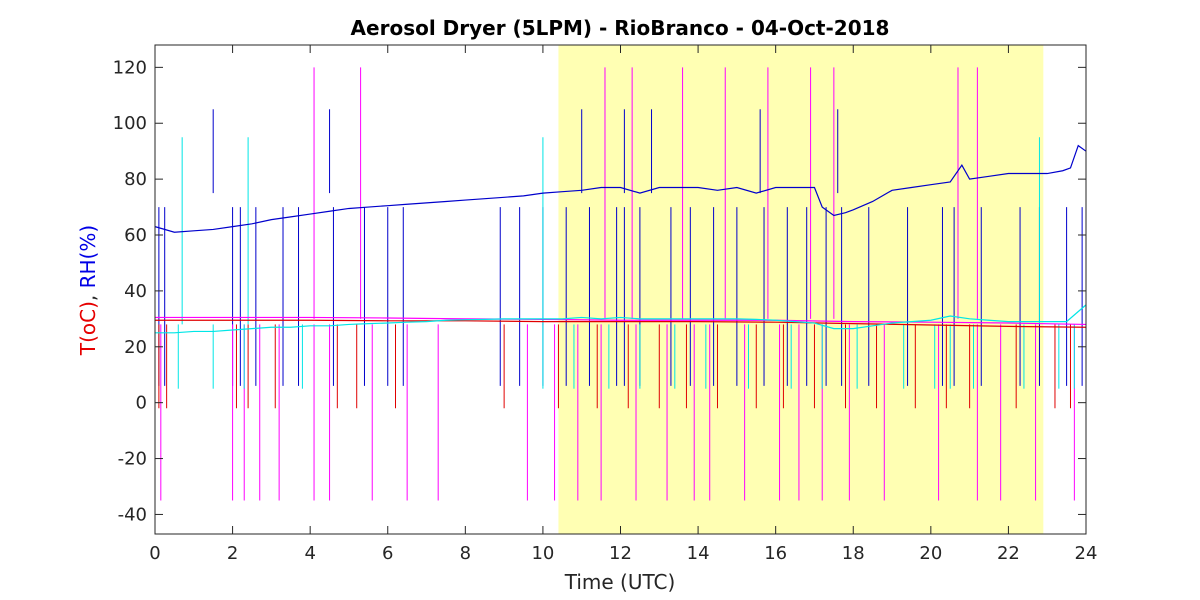 The width and height of the screenshot is (1200, 600). I want to click on y-label-part-0: T(oC), so click(88, 328).